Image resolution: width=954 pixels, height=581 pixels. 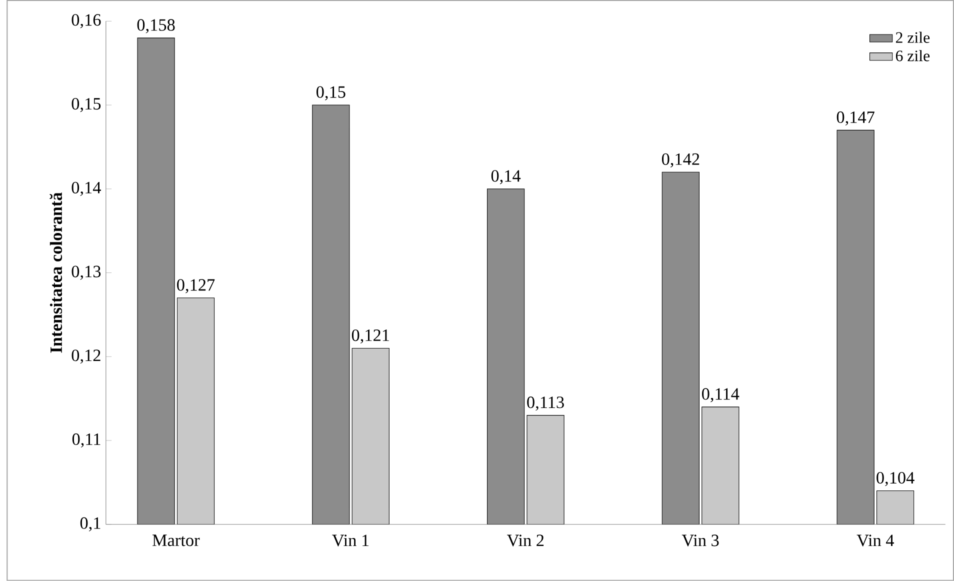 What do you see at coordinates (913, 37) in the screenshot?
I see `legend-label: 2 zile` at bounding box center [913, 37].